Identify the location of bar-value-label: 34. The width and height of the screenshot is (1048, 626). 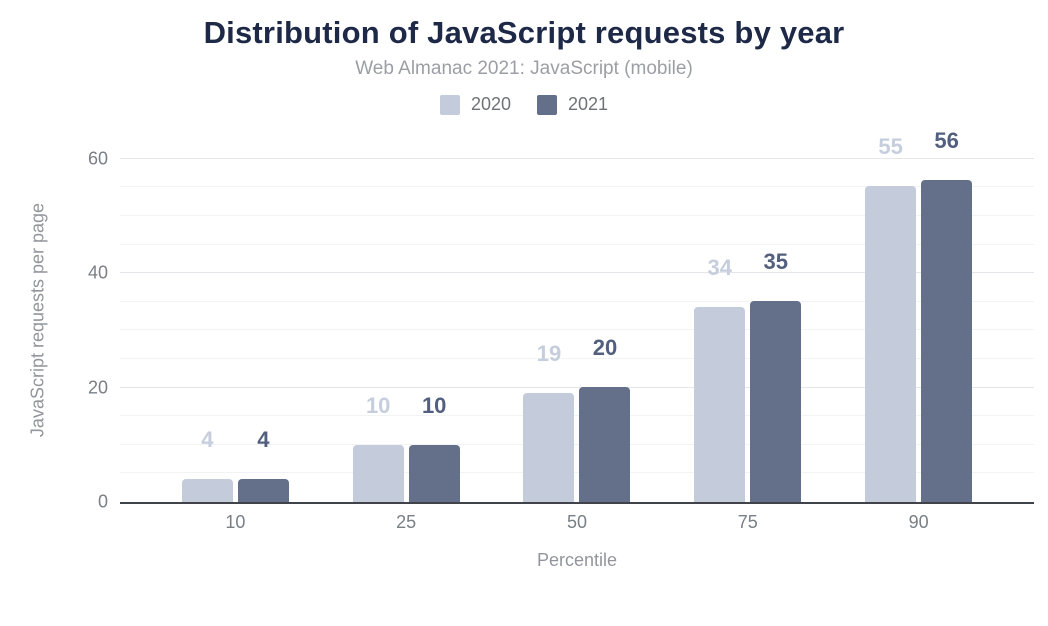
(720, 267).